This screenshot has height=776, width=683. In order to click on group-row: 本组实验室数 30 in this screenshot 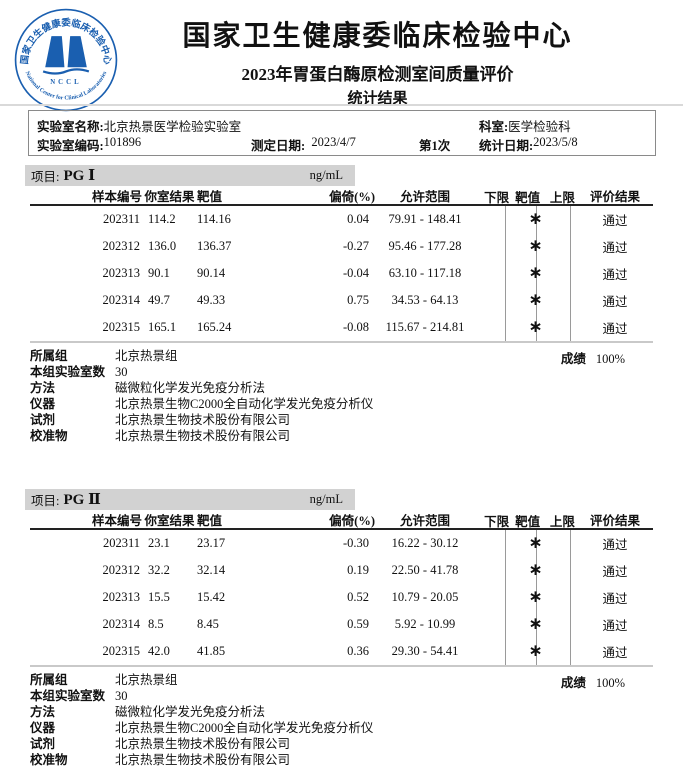, I will do `click(79, 696)`.